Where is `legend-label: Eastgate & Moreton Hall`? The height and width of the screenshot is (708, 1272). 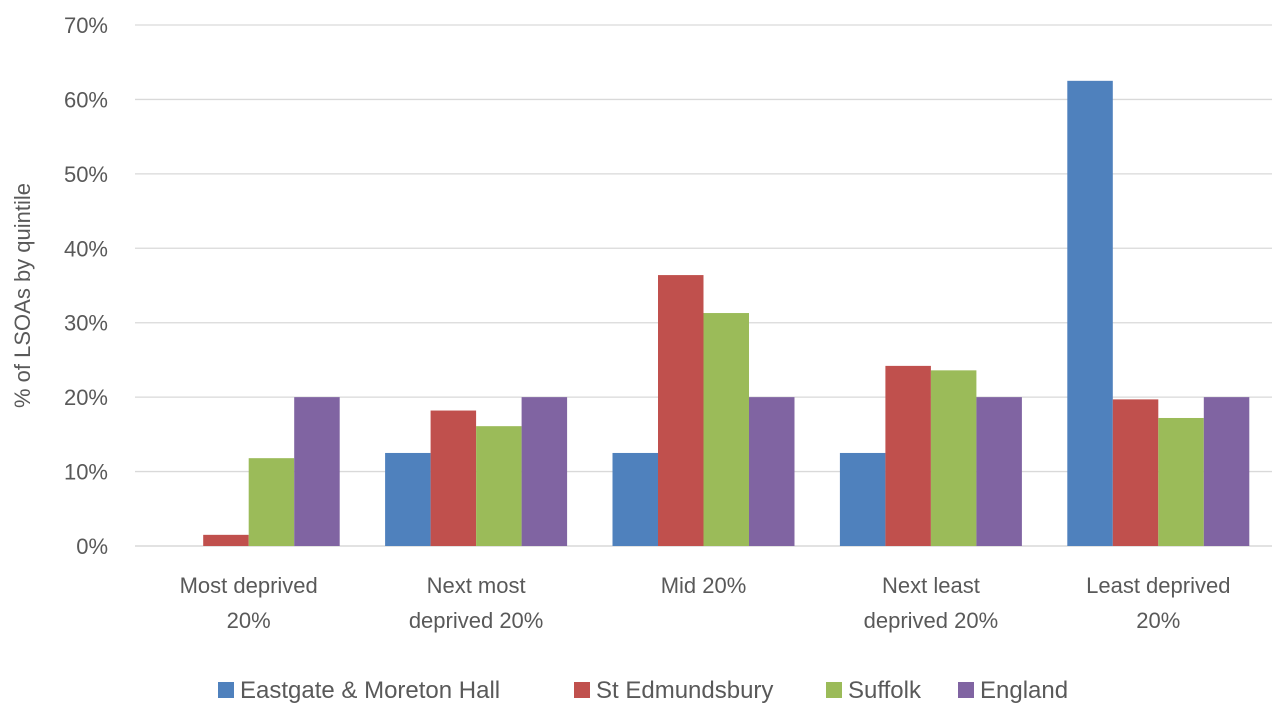 legend-label: Eastgate & Moreton Hall is located at coordinates (370, 690).